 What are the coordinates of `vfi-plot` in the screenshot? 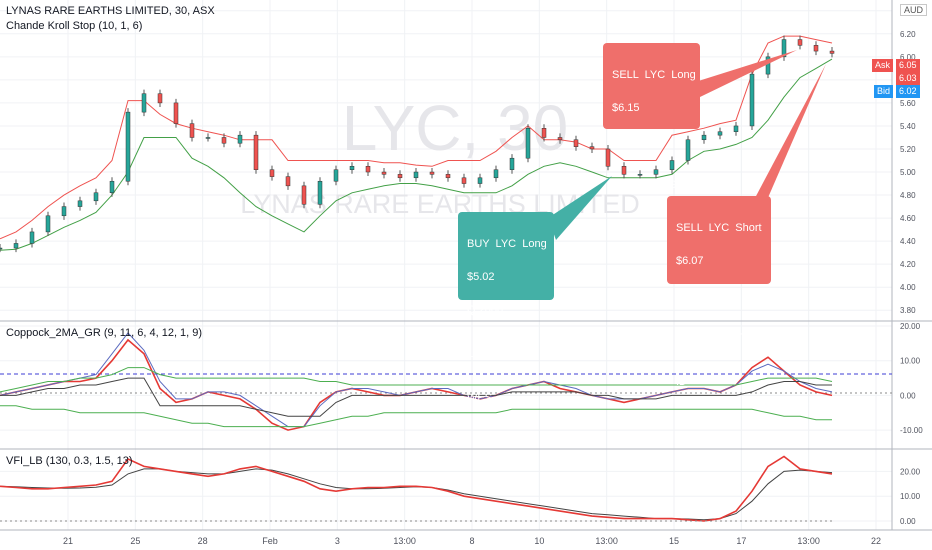 It's located at (416, 488).